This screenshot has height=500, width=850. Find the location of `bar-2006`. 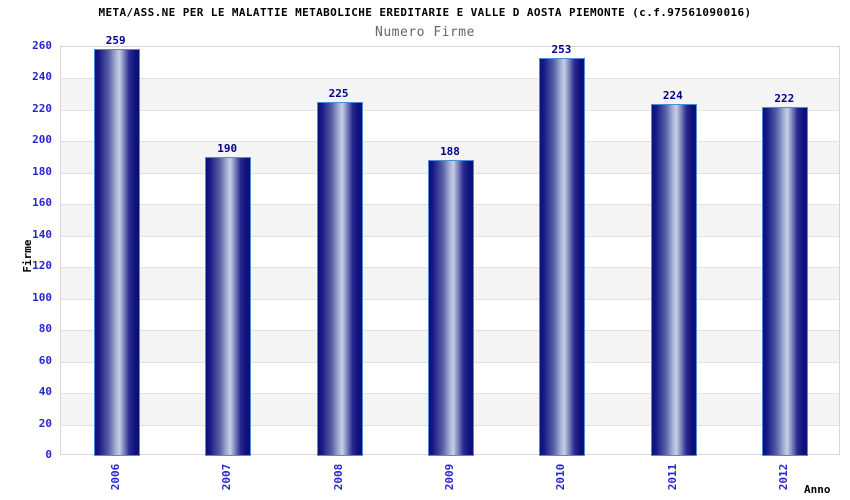

bar-2006 is located at coordinates (116, 252).